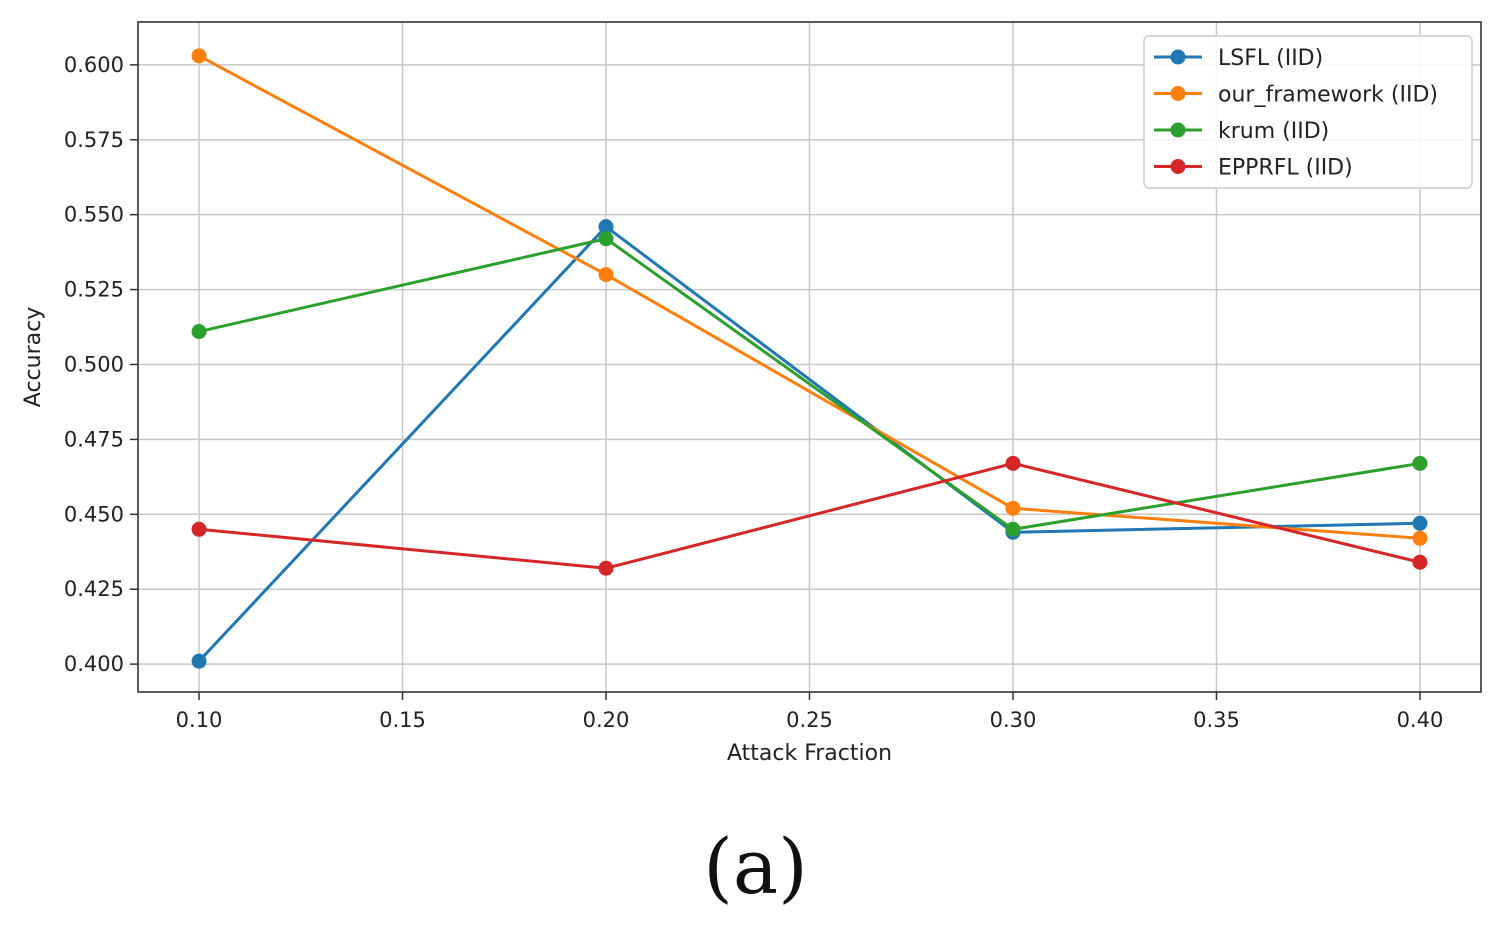  I want to click on x-axis: 0.10 0.15 0.20 0.25 0.30 0.35 0.40, so click(810, 712).